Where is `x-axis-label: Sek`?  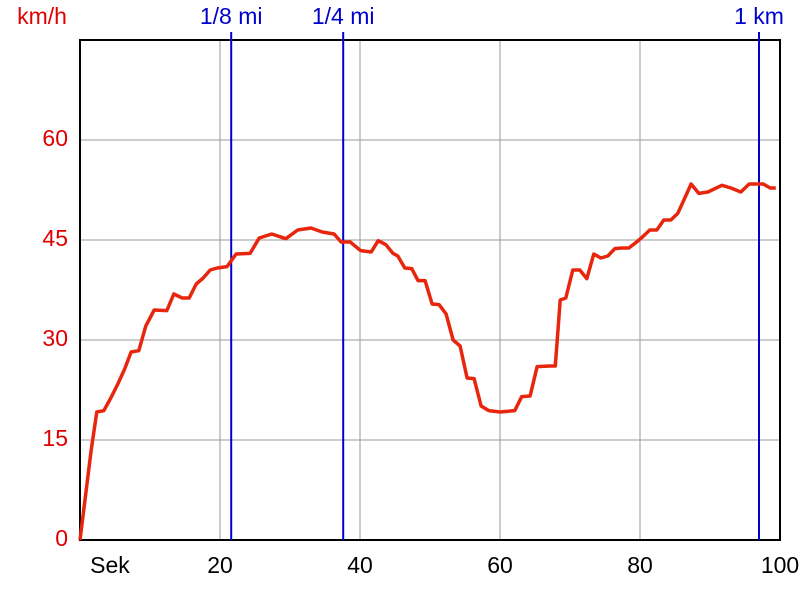 x-axis-label: Sek is located at coordinates (110, 565).